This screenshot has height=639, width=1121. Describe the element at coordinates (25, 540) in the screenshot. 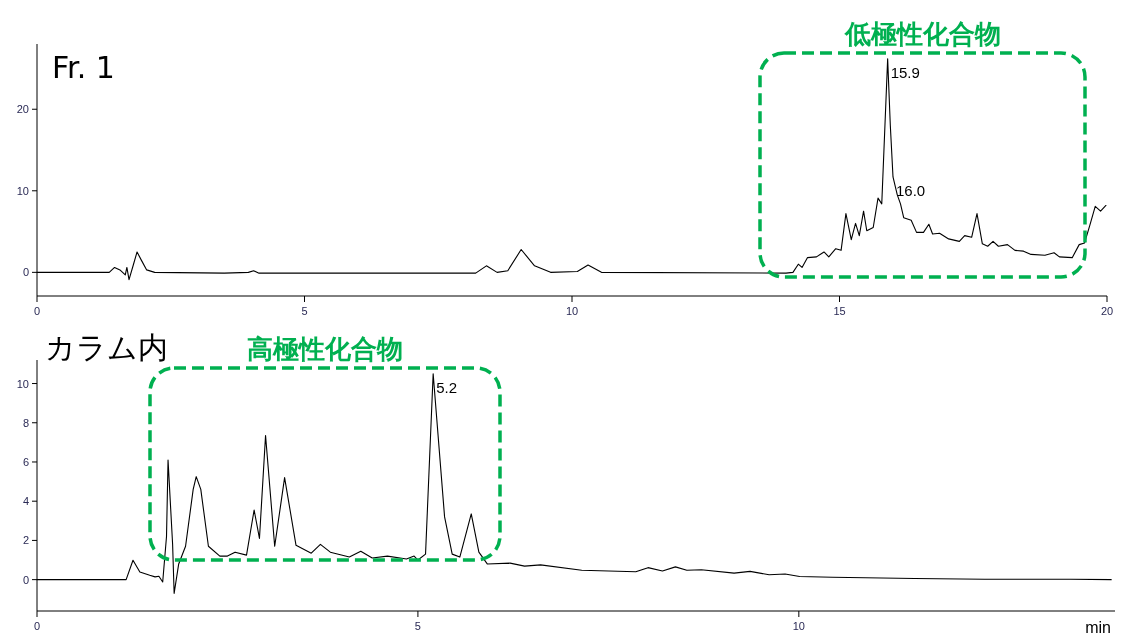

I see `y-tick-label: 2` at that location.